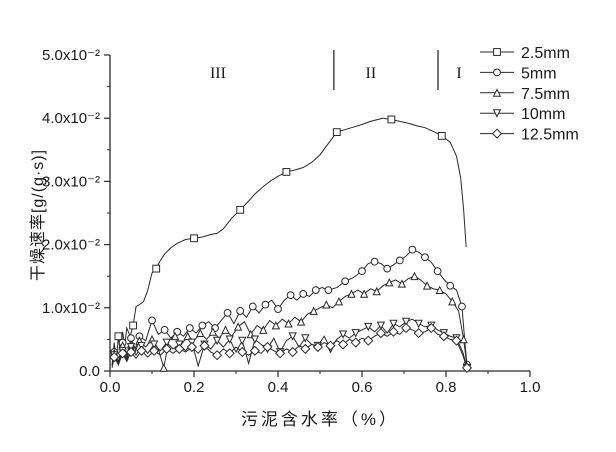 Image resolution: width=616 pixels, height=452 pixels. What do you see at coordinates (278, 387) in the screenshot?
I see `x-tick-label: 0.4` at bounding box center [278, 387].